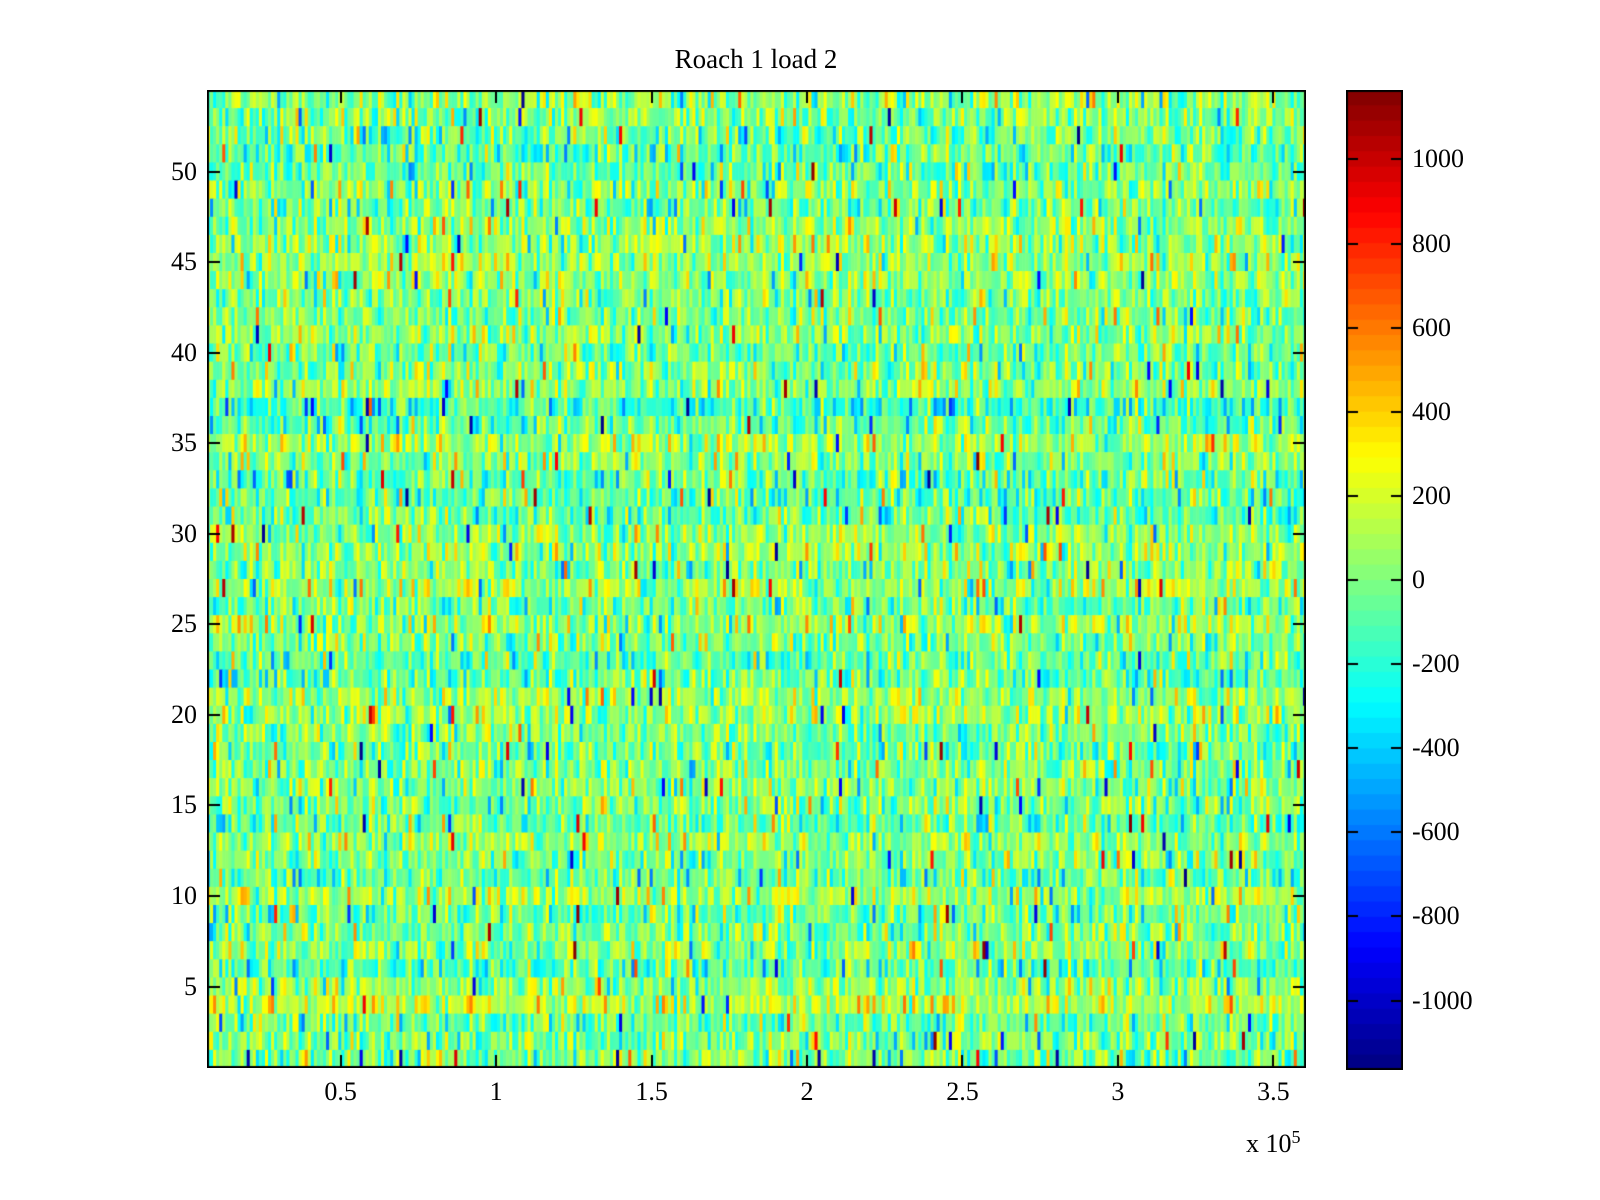  What do you see at coordinates (184, 533) in the screenshot?
I see `y-tick-label-30: 30` at bounding box center [184, 533].